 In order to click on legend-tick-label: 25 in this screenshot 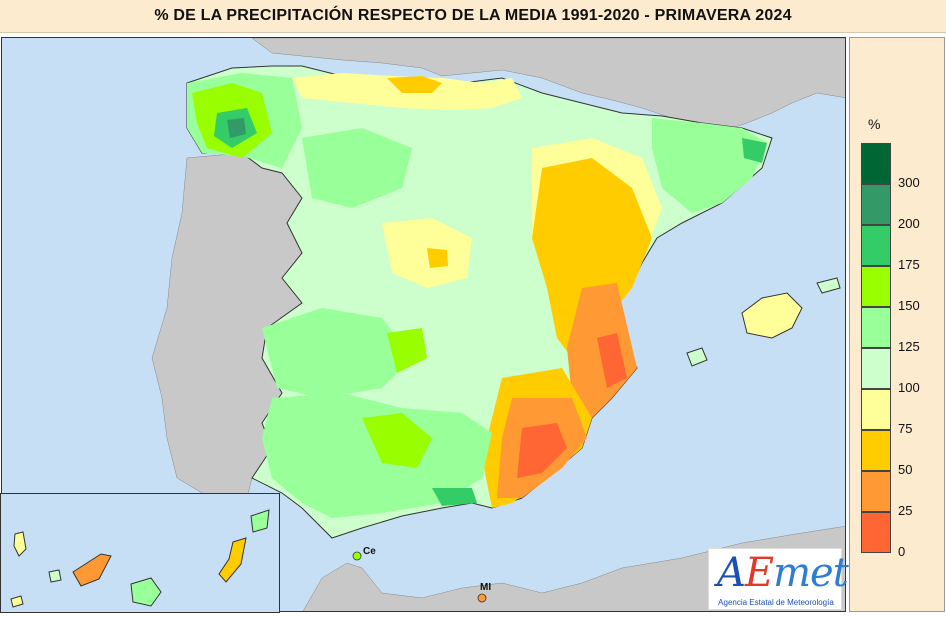, I will do `click(905, 510)`.